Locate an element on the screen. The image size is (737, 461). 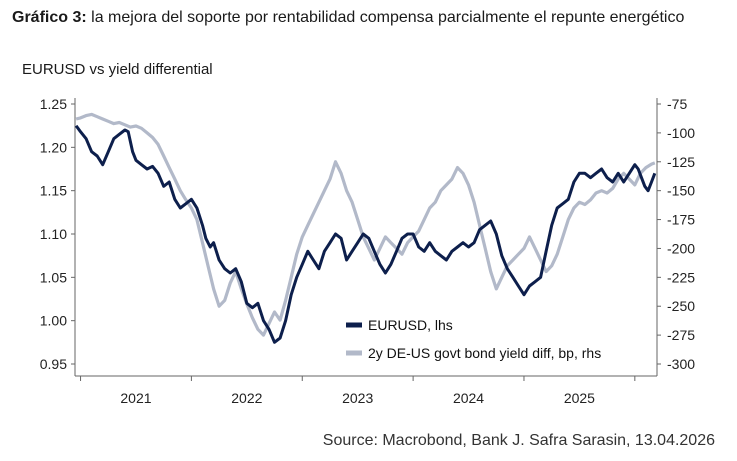
left-tick-label: 1.20 is located at coordinates (53, 147).